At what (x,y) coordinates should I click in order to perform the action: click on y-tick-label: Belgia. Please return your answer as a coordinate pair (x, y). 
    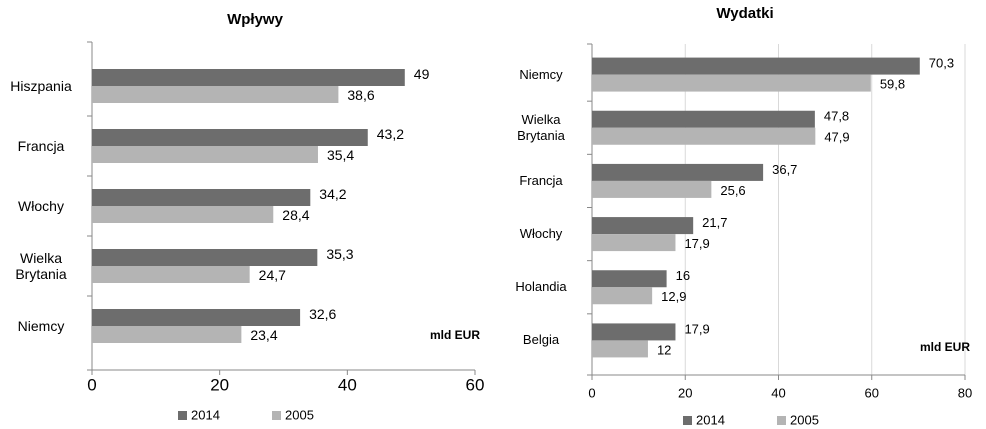
    Looking at the image, I should click on (541, 340).